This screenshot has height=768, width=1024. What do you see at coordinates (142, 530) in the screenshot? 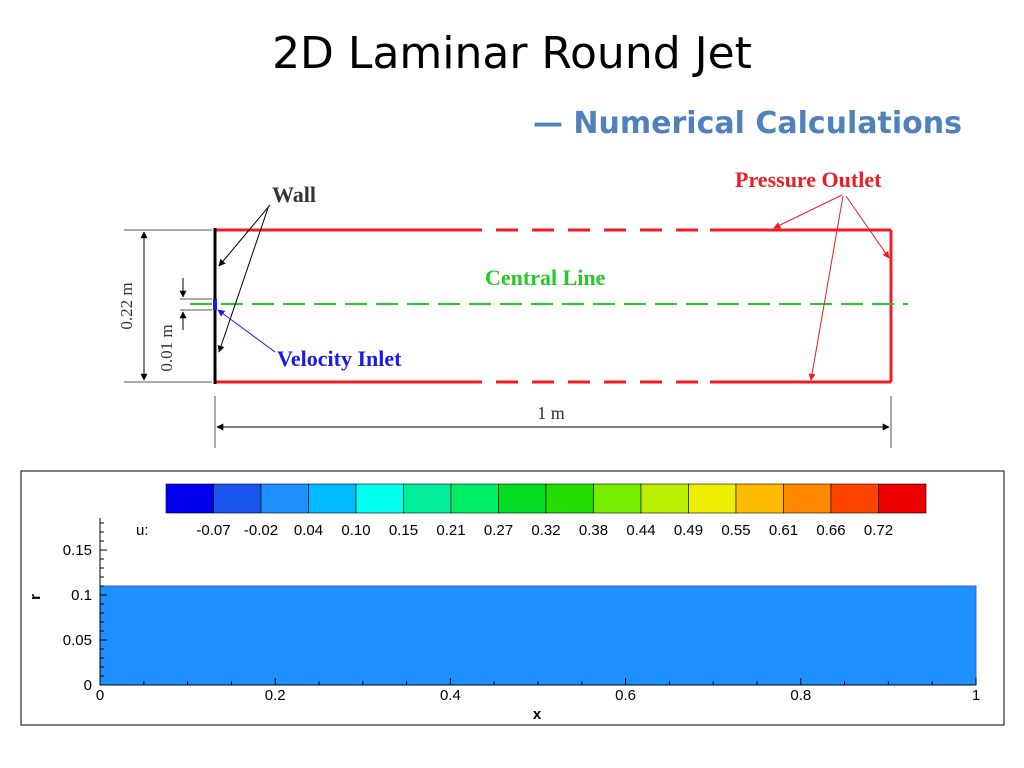
I see `colorbar-variable-label: u:` at bounding box center [142, 530].